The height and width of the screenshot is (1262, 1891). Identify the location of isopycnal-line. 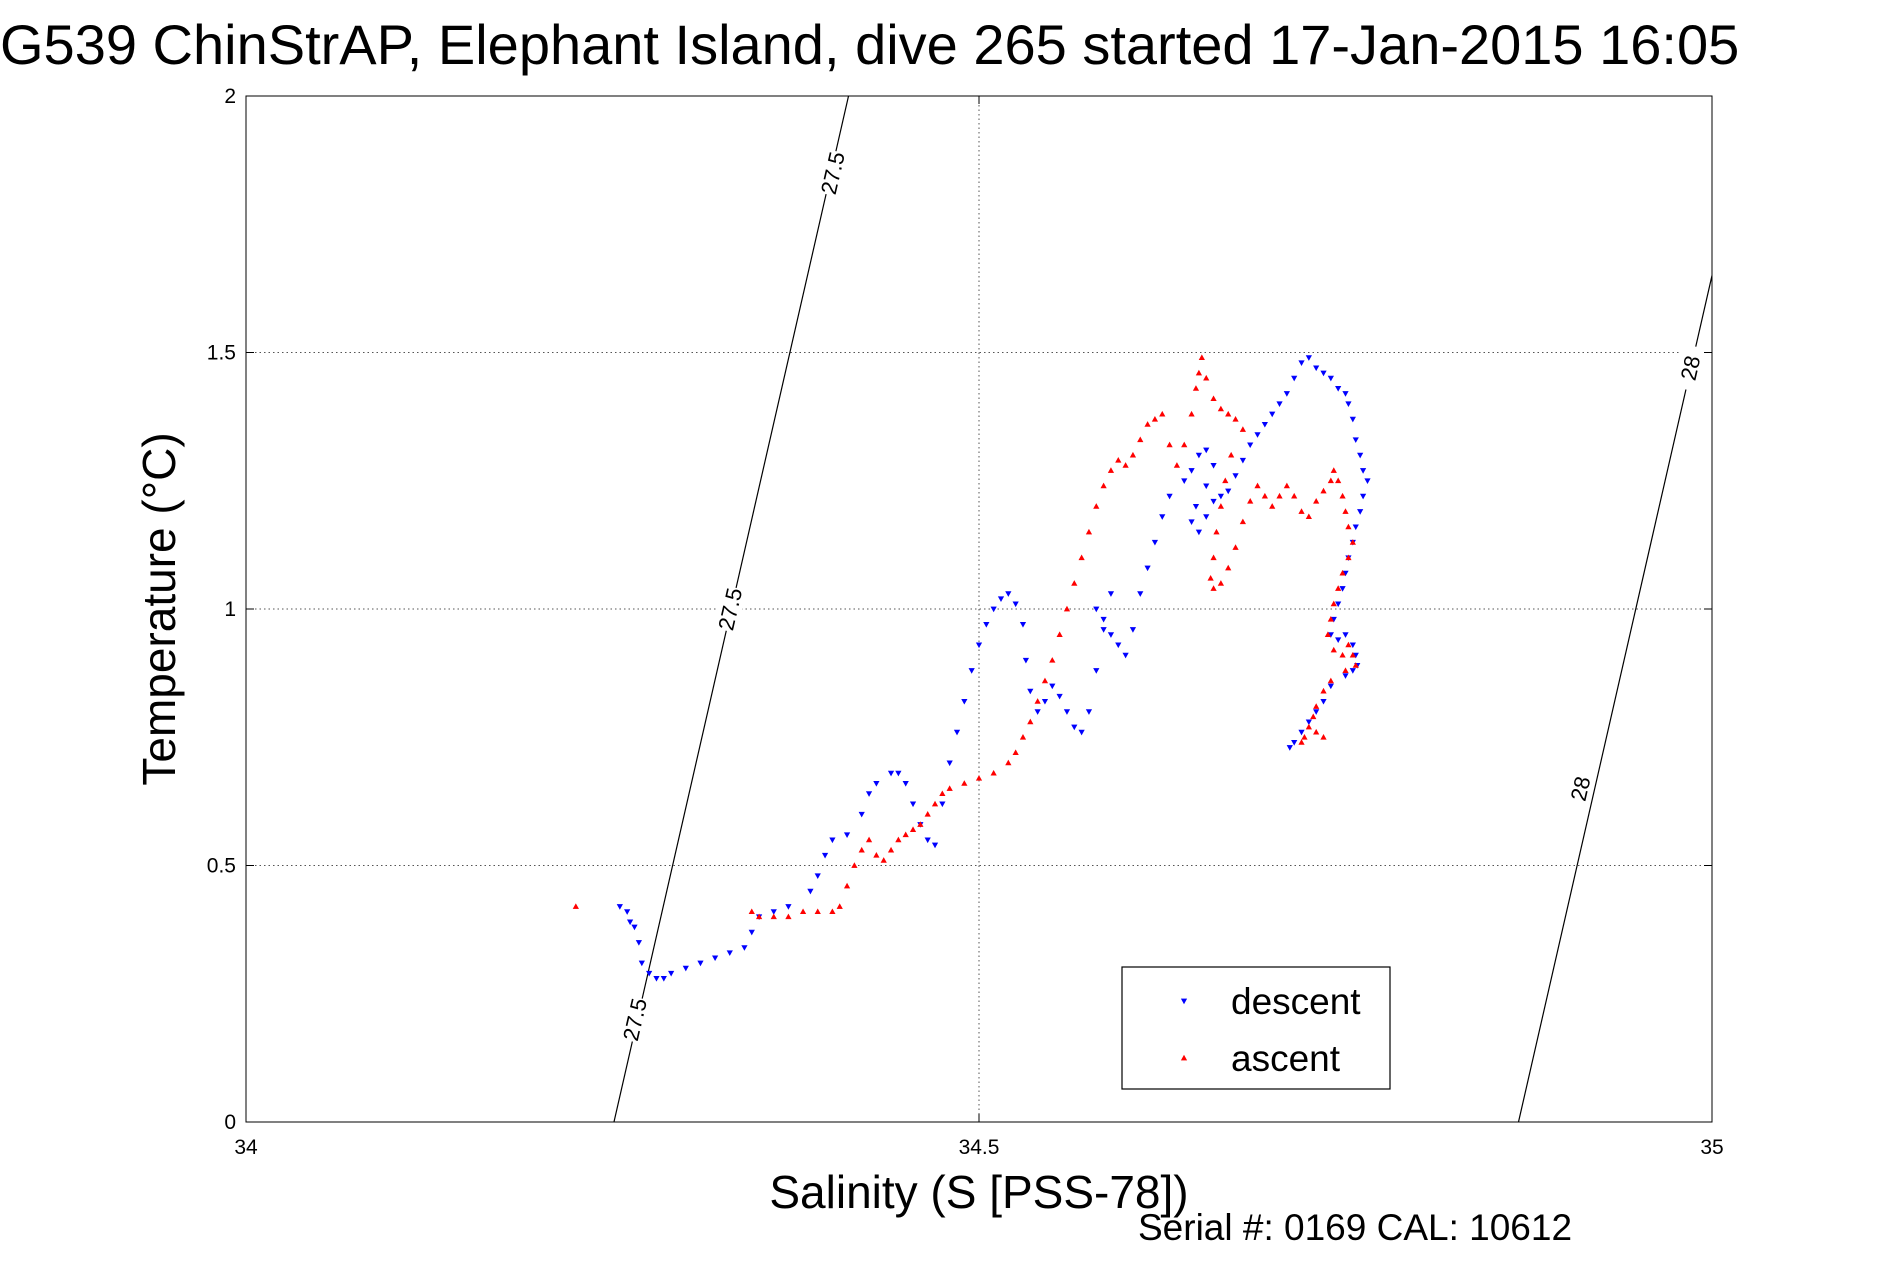
(1614, 698).